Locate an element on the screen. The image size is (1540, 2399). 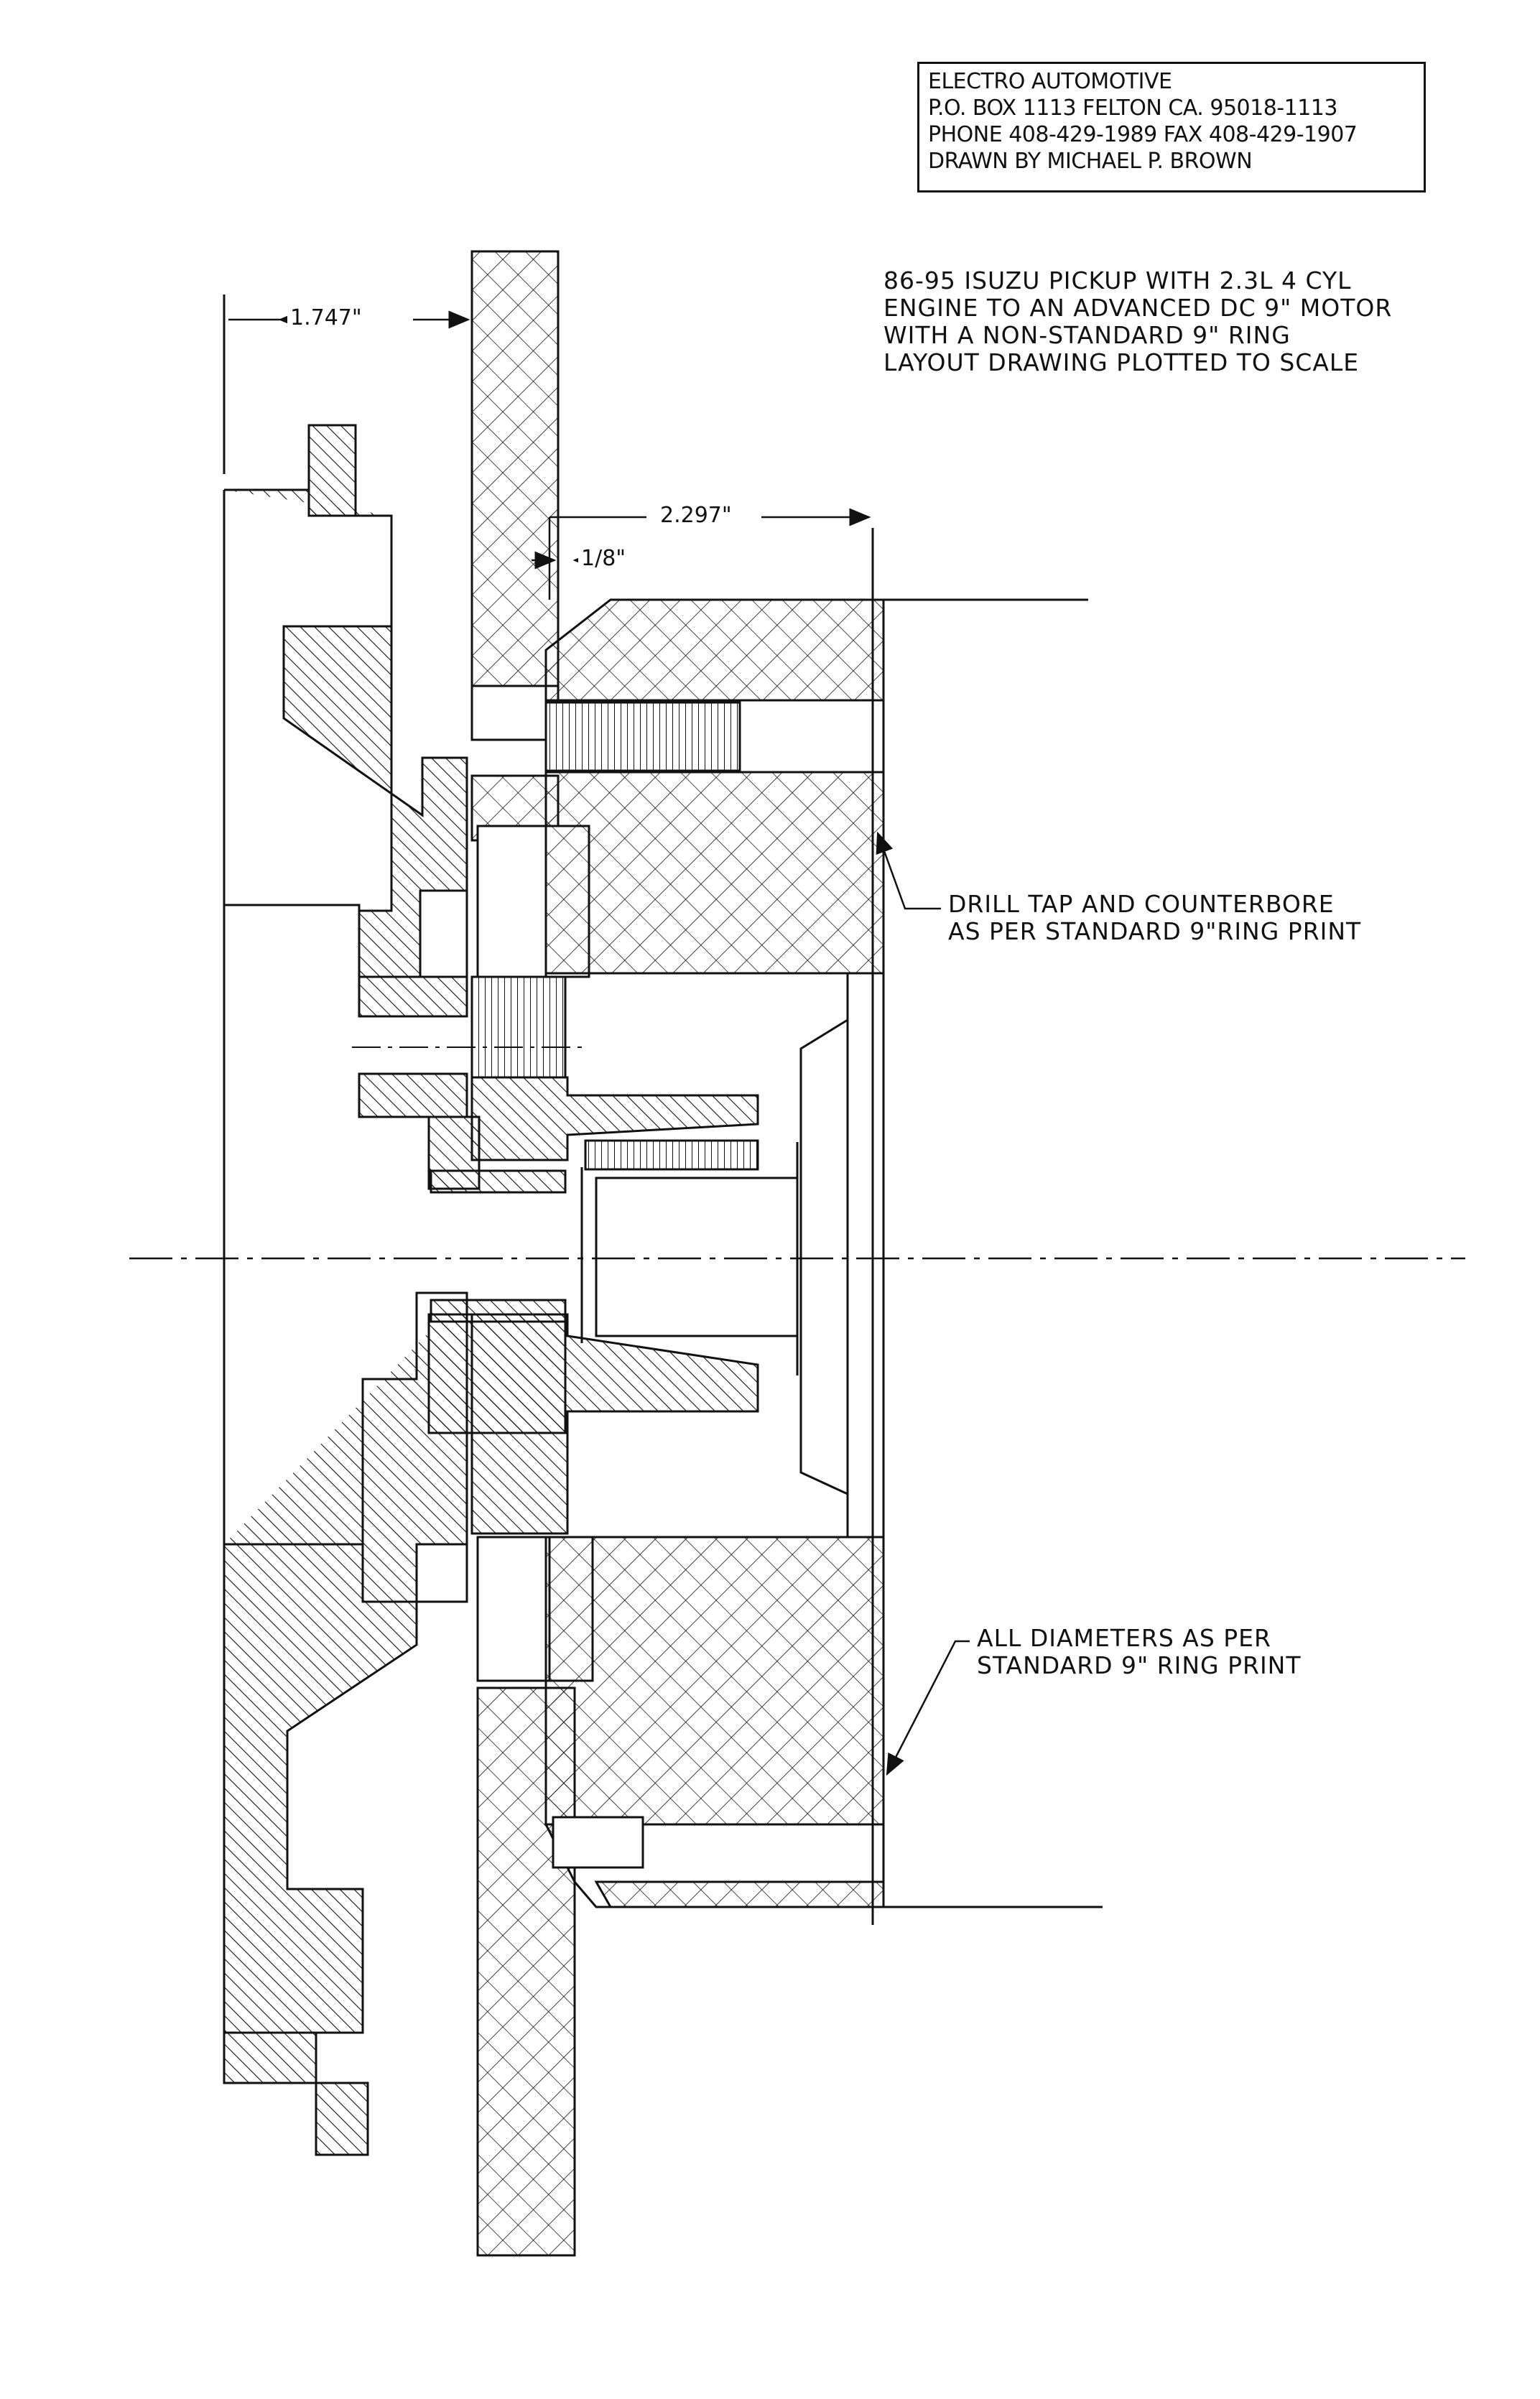
description-line: LAYOUT DRAWING PLOTTED TO SCALE is located at coordinates (1121, 362).